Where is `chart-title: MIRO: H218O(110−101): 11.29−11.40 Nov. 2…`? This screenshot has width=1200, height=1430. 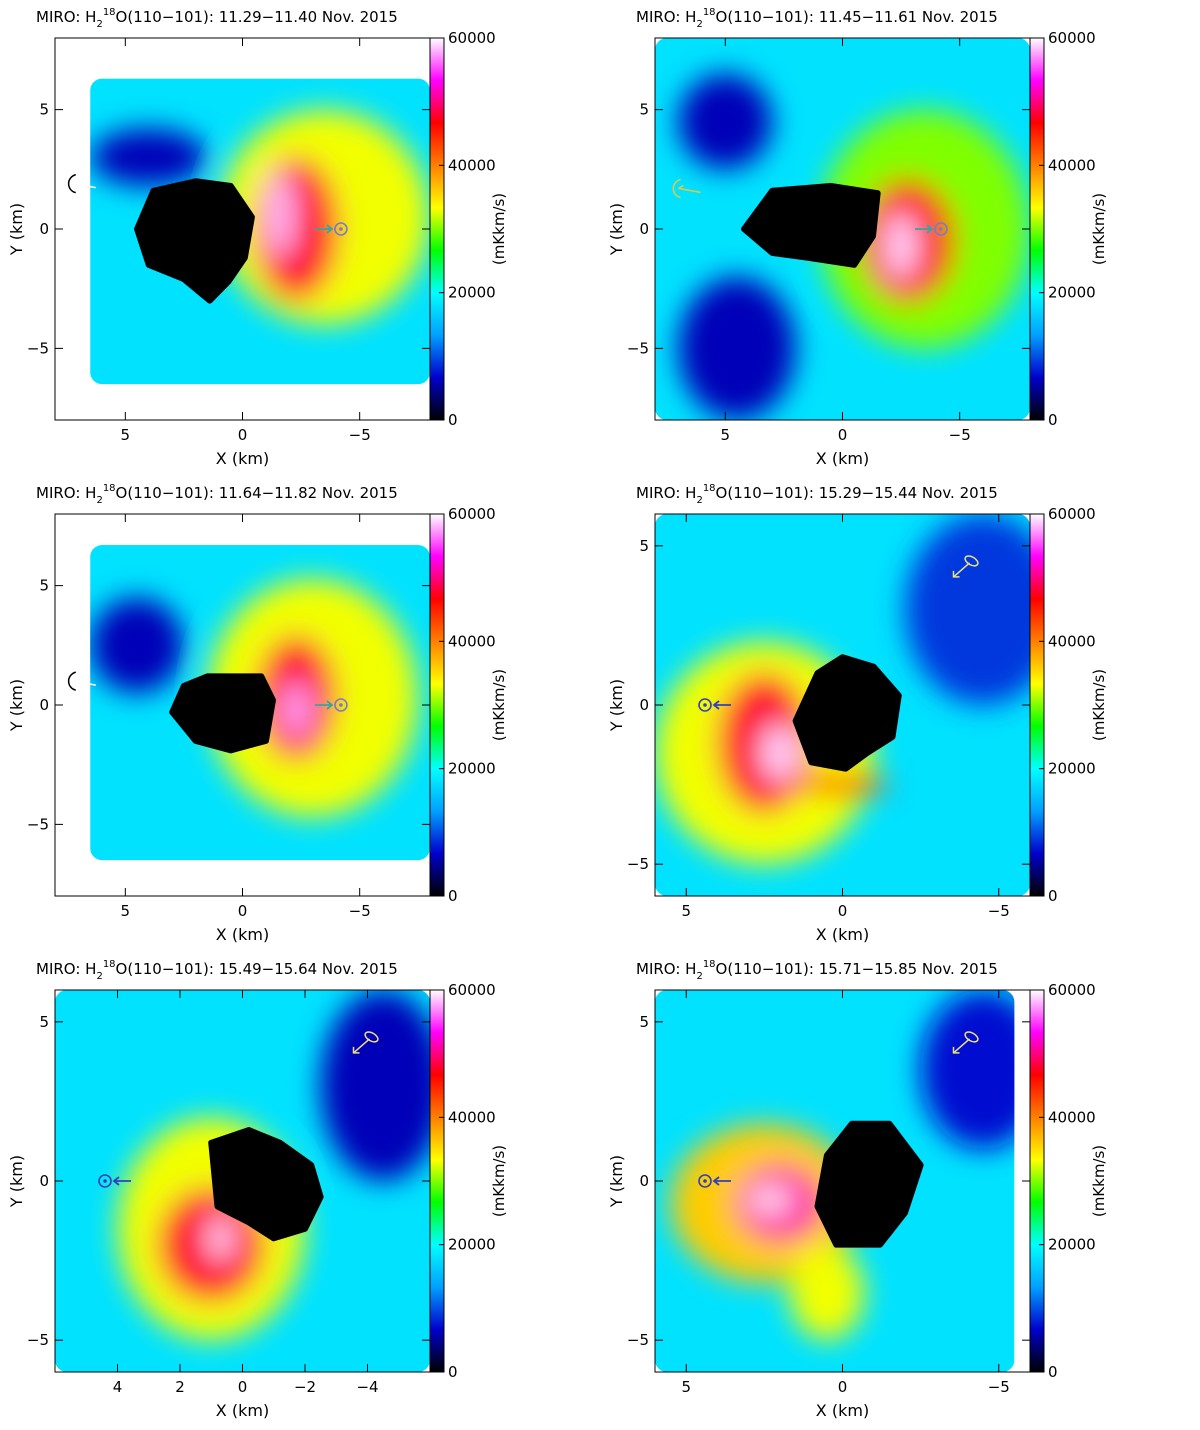 chart-title: MIRO: H218O(110−101): 11.29−11.40 Nov. 2… is located at coordinates (217, 18).